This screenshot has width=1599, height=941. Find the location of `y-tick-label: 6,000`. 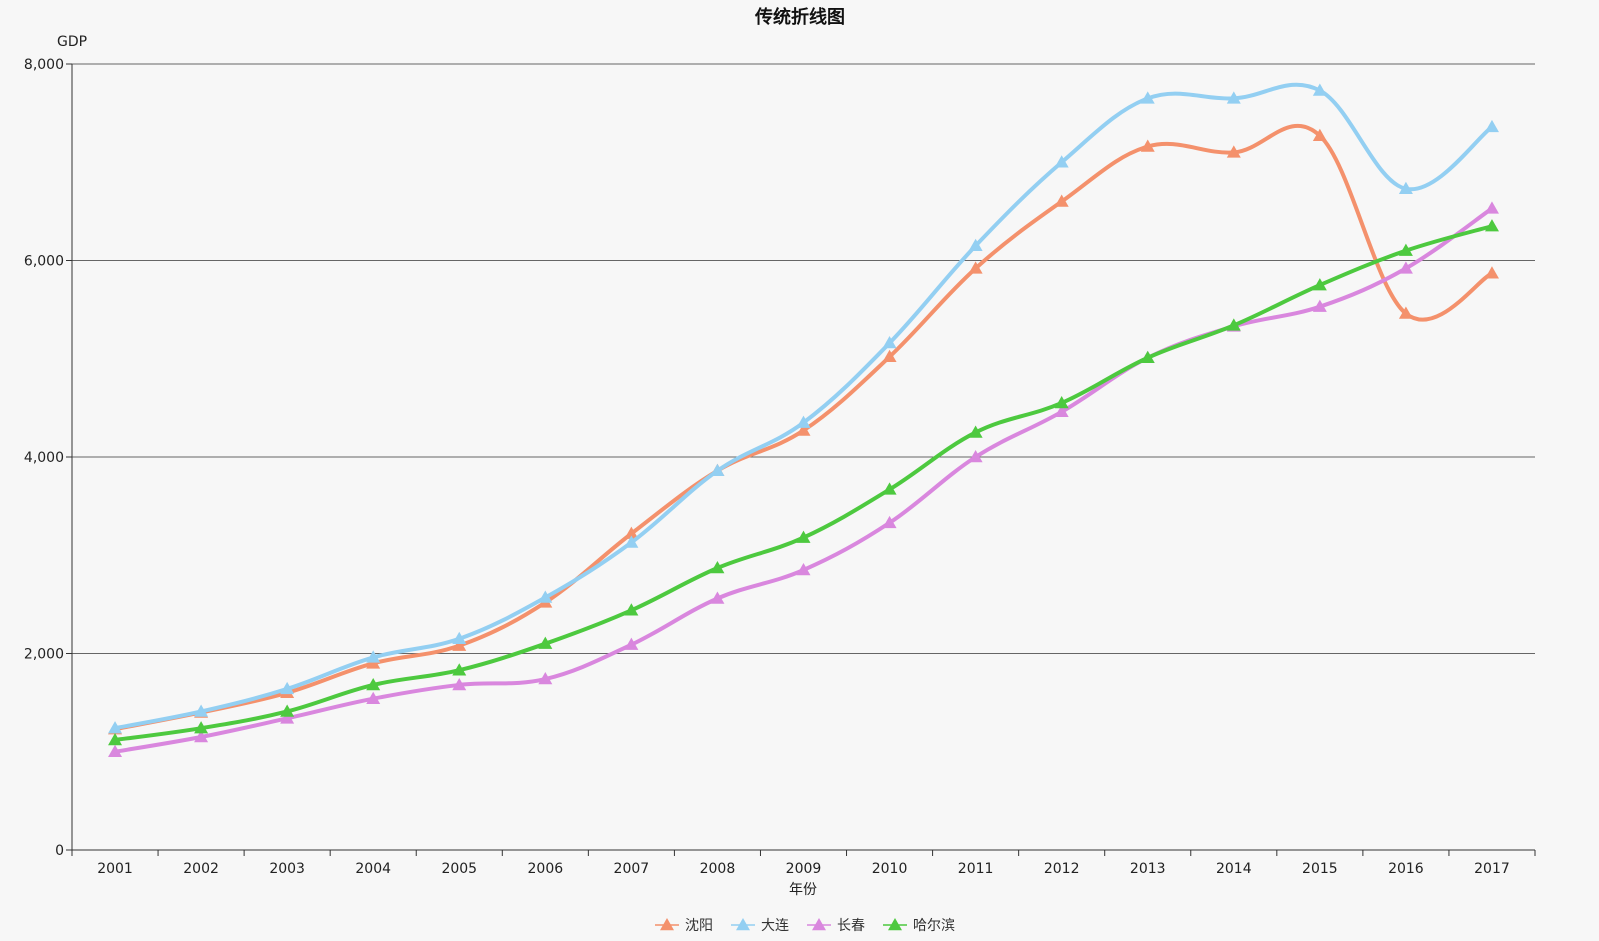

y-tick-label: 6,000 is located at coordinates (44, 262).